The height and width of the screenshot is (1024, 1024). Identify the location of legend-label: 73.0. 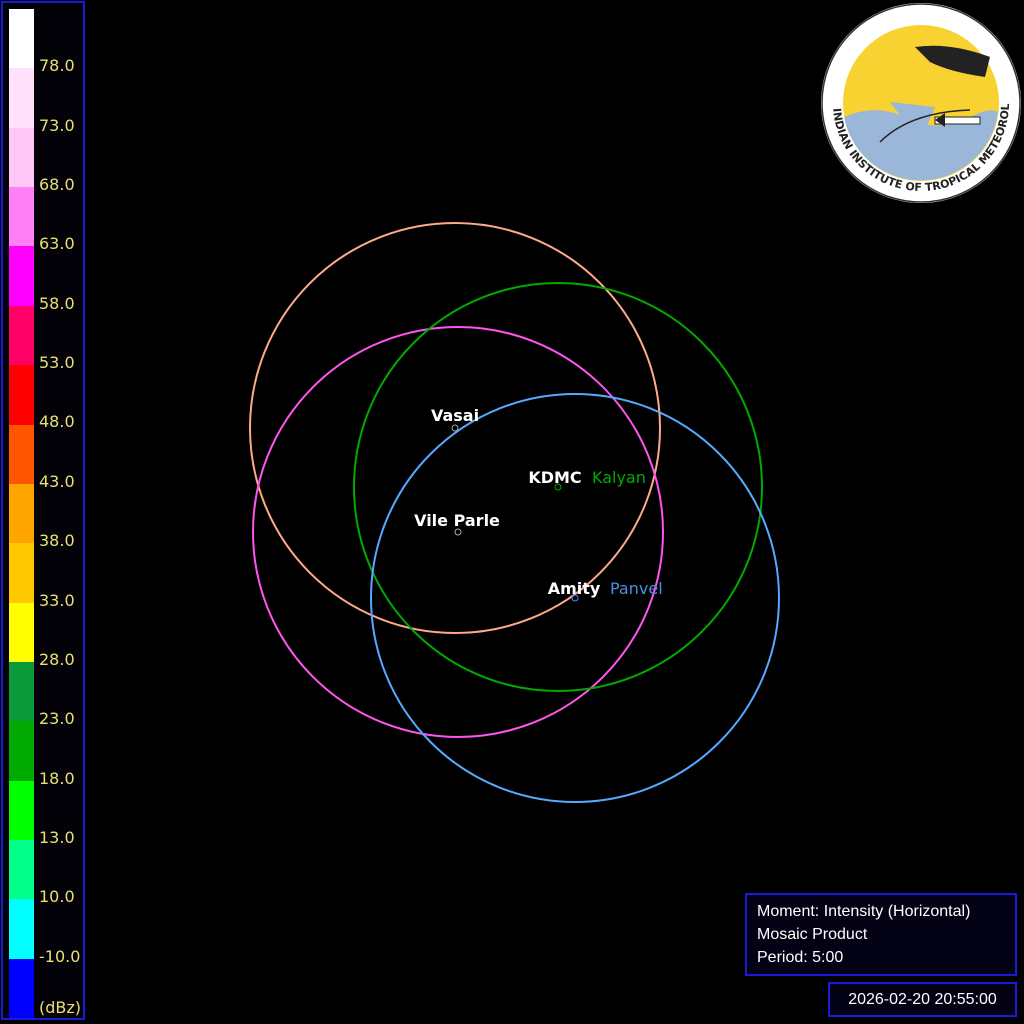
(57, 125).